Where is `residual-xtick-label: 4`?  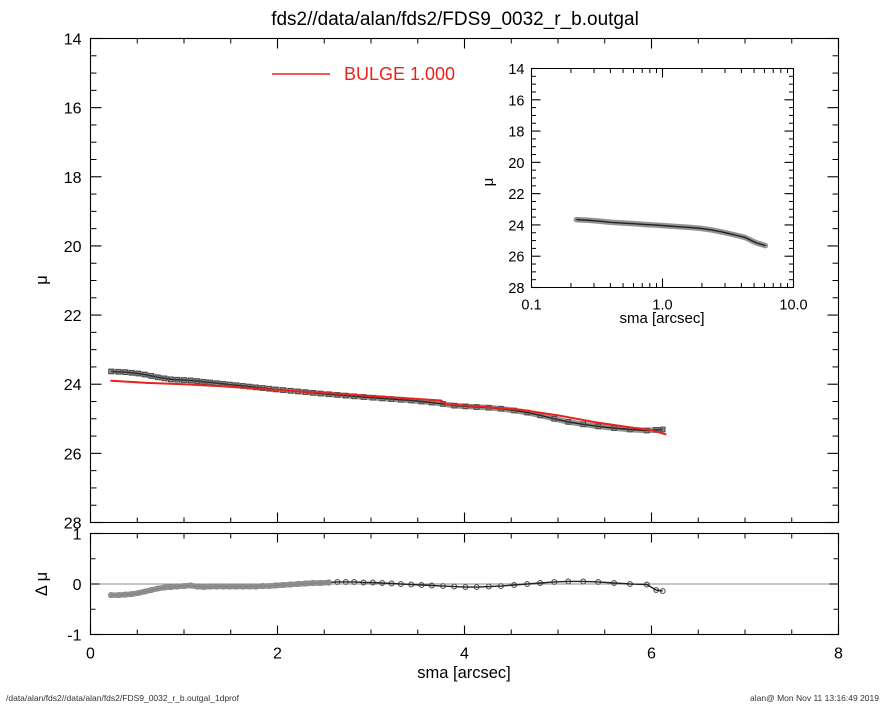 residual-xtick-label: 4 is located at coordinates (464, 654).